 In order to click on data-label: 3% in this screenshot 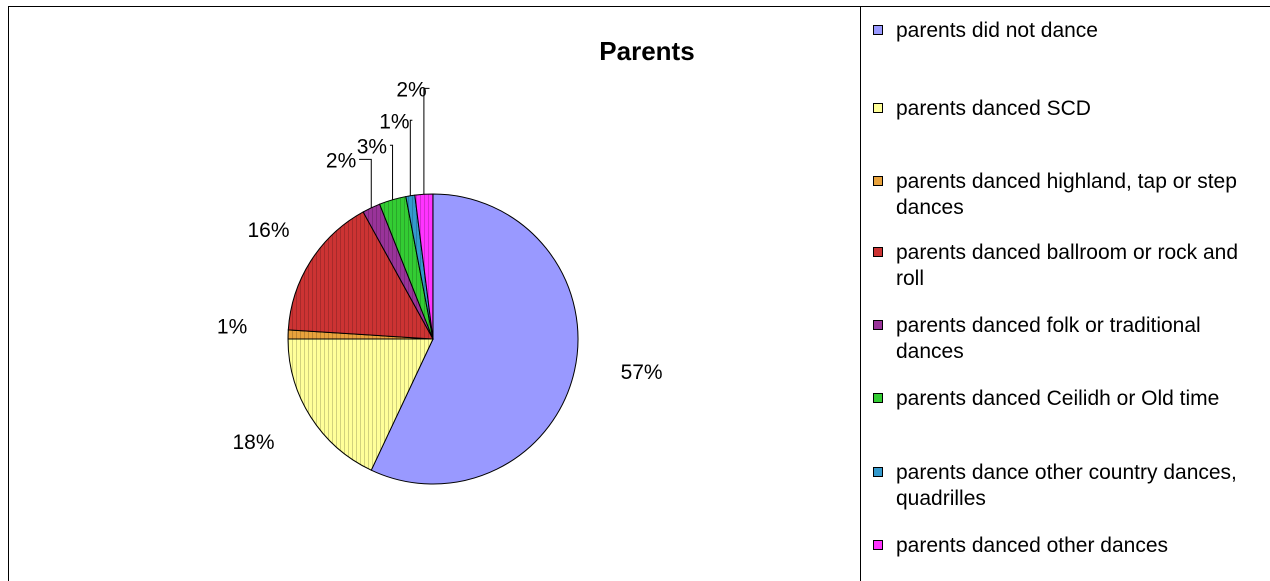, I will do `click(372, 146)`.